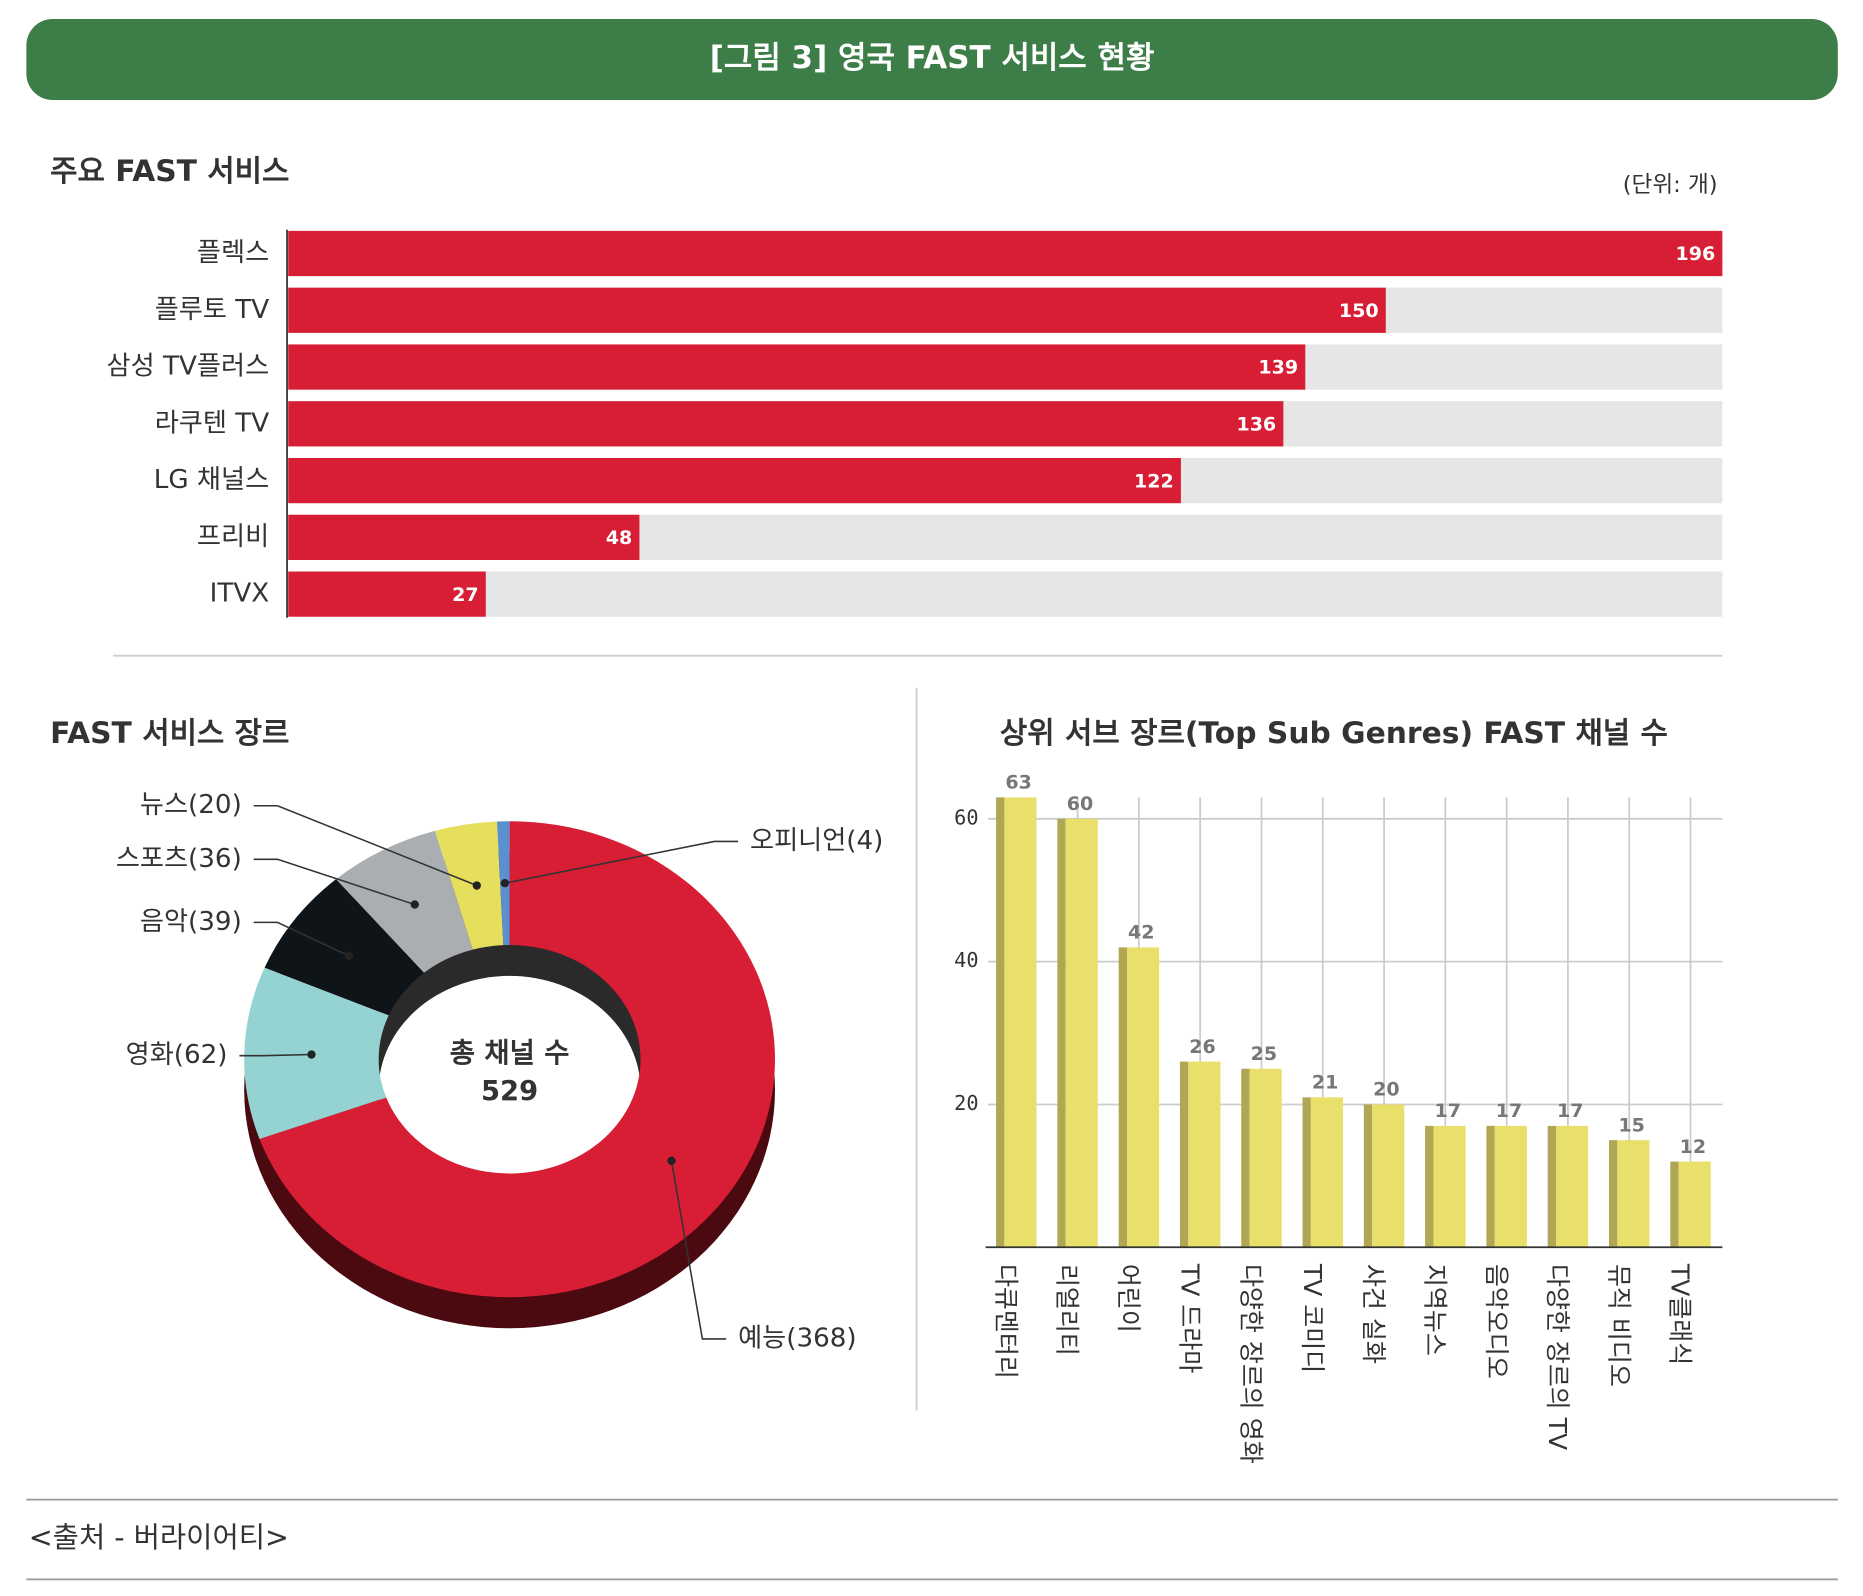  I want to click on y-tick-label: 40, so click(966, 960).